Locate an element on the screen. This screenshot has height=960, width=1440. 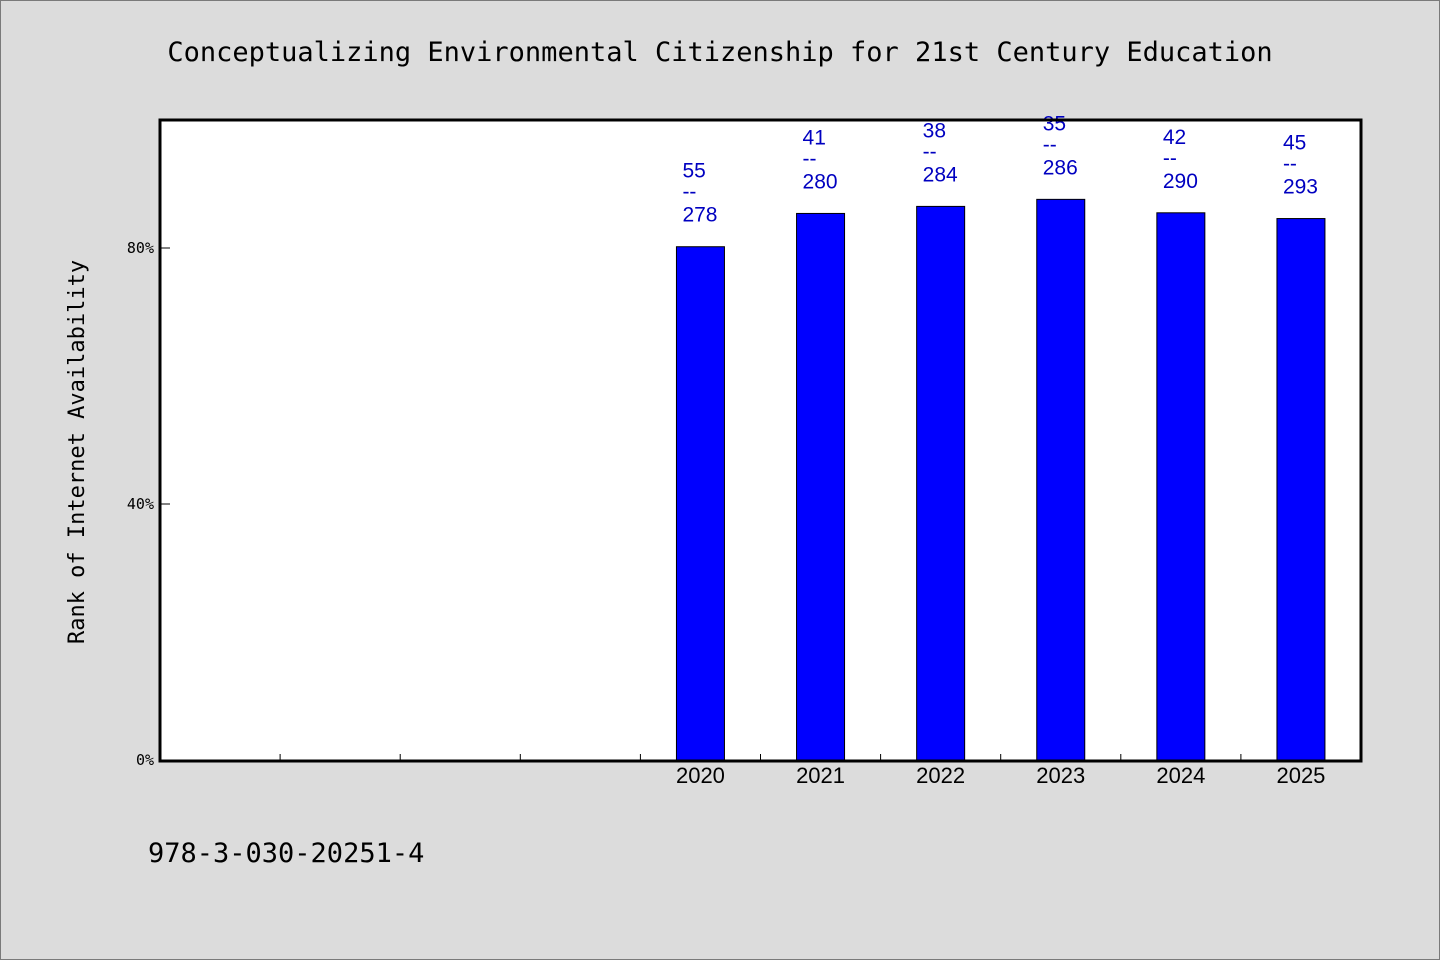
x-axis-ticks: 2020 2021 2022 2023 2024 2025 is located at coordinates (802, 771).